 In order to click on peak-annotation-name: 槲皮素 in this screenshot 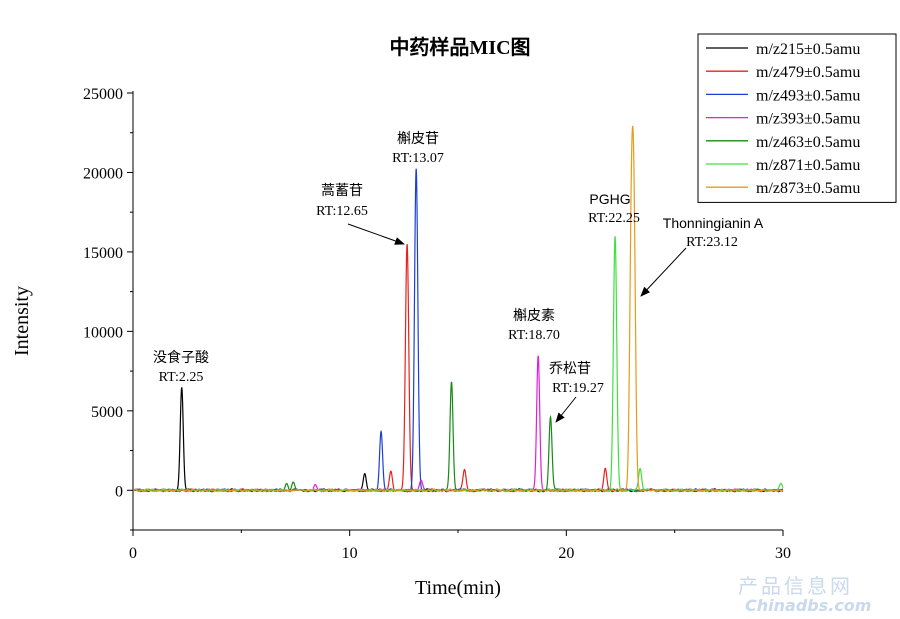, I will do `click(534, 315)`.